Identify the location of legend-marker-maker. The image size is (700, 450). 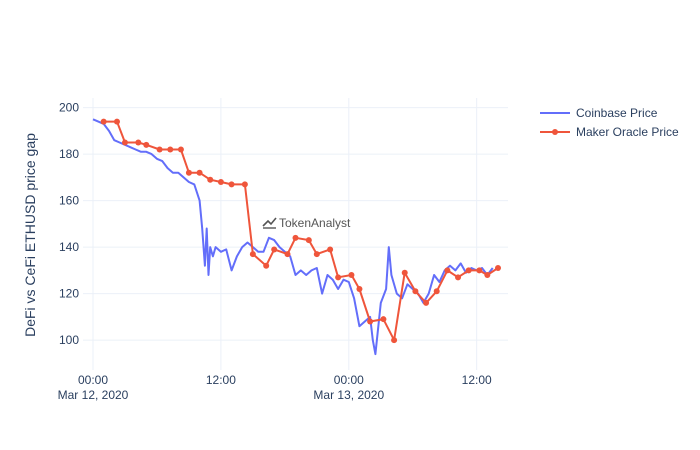
(555, 132).